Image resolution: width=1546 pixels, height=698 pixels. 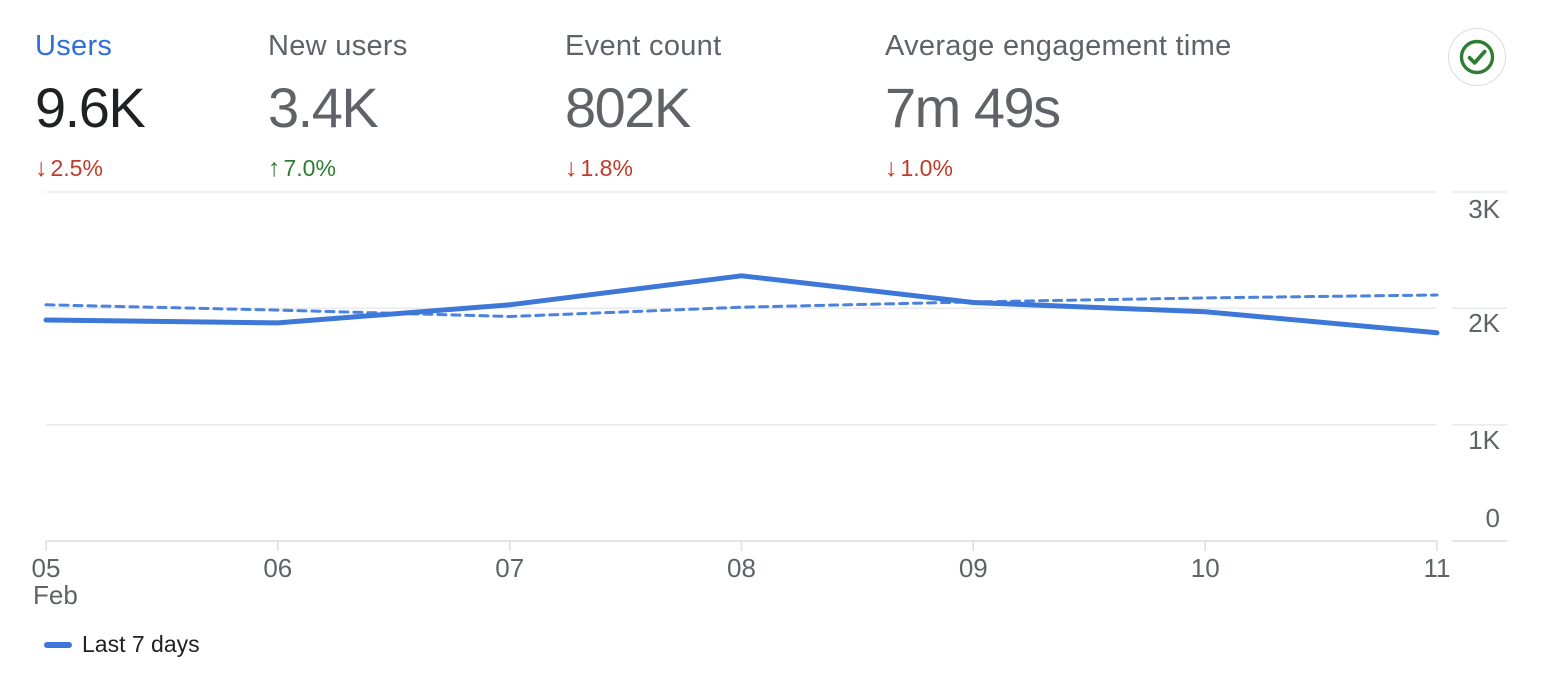 What do you see at coordinates (74, 46) in the screenshot?
I see `metric-label: Users` at bounding box center [74, 46].